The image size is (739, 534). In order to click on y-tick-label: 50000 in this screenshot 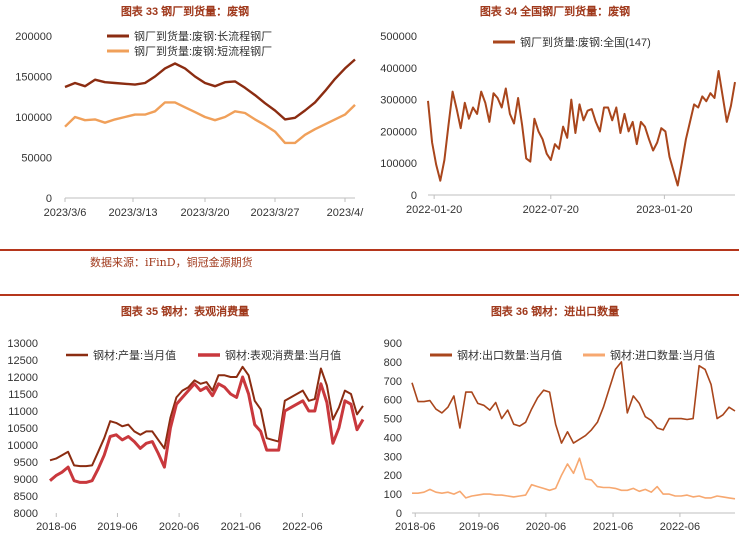, I will do `click(36, 159)`.